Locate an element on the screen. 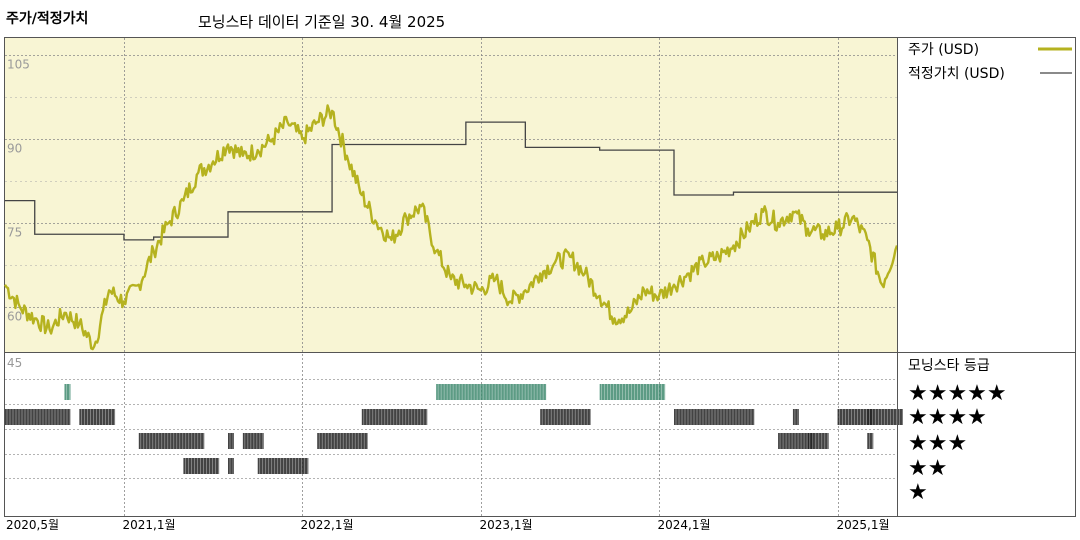 The width and height of the screenshot is (1080, 540). y-tick-label: 90 is located at coordinates (14, 149).